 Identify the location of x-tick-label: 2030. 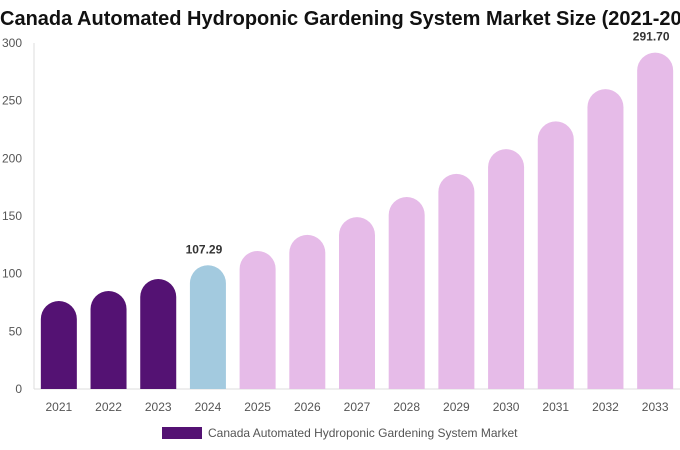
(506, 407).